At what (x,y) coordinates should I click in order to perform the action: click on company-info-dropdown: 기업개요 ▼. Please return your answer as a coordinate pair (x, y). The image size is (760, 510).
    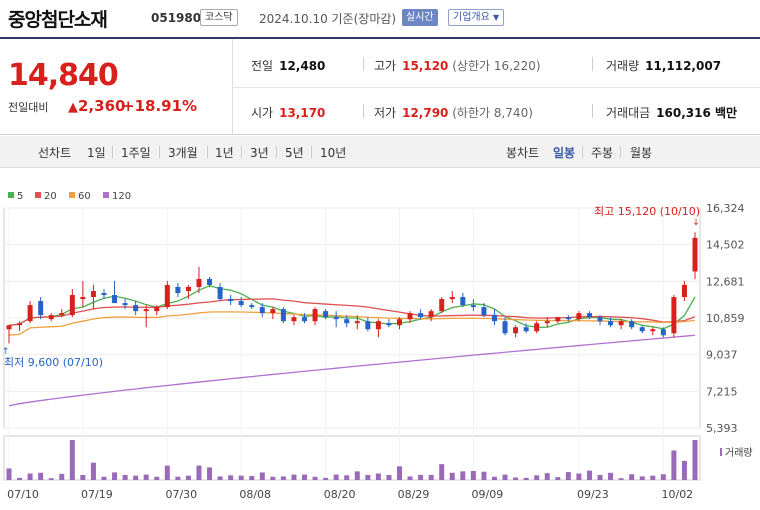
    Looking at the image, I should click on (476, 17).